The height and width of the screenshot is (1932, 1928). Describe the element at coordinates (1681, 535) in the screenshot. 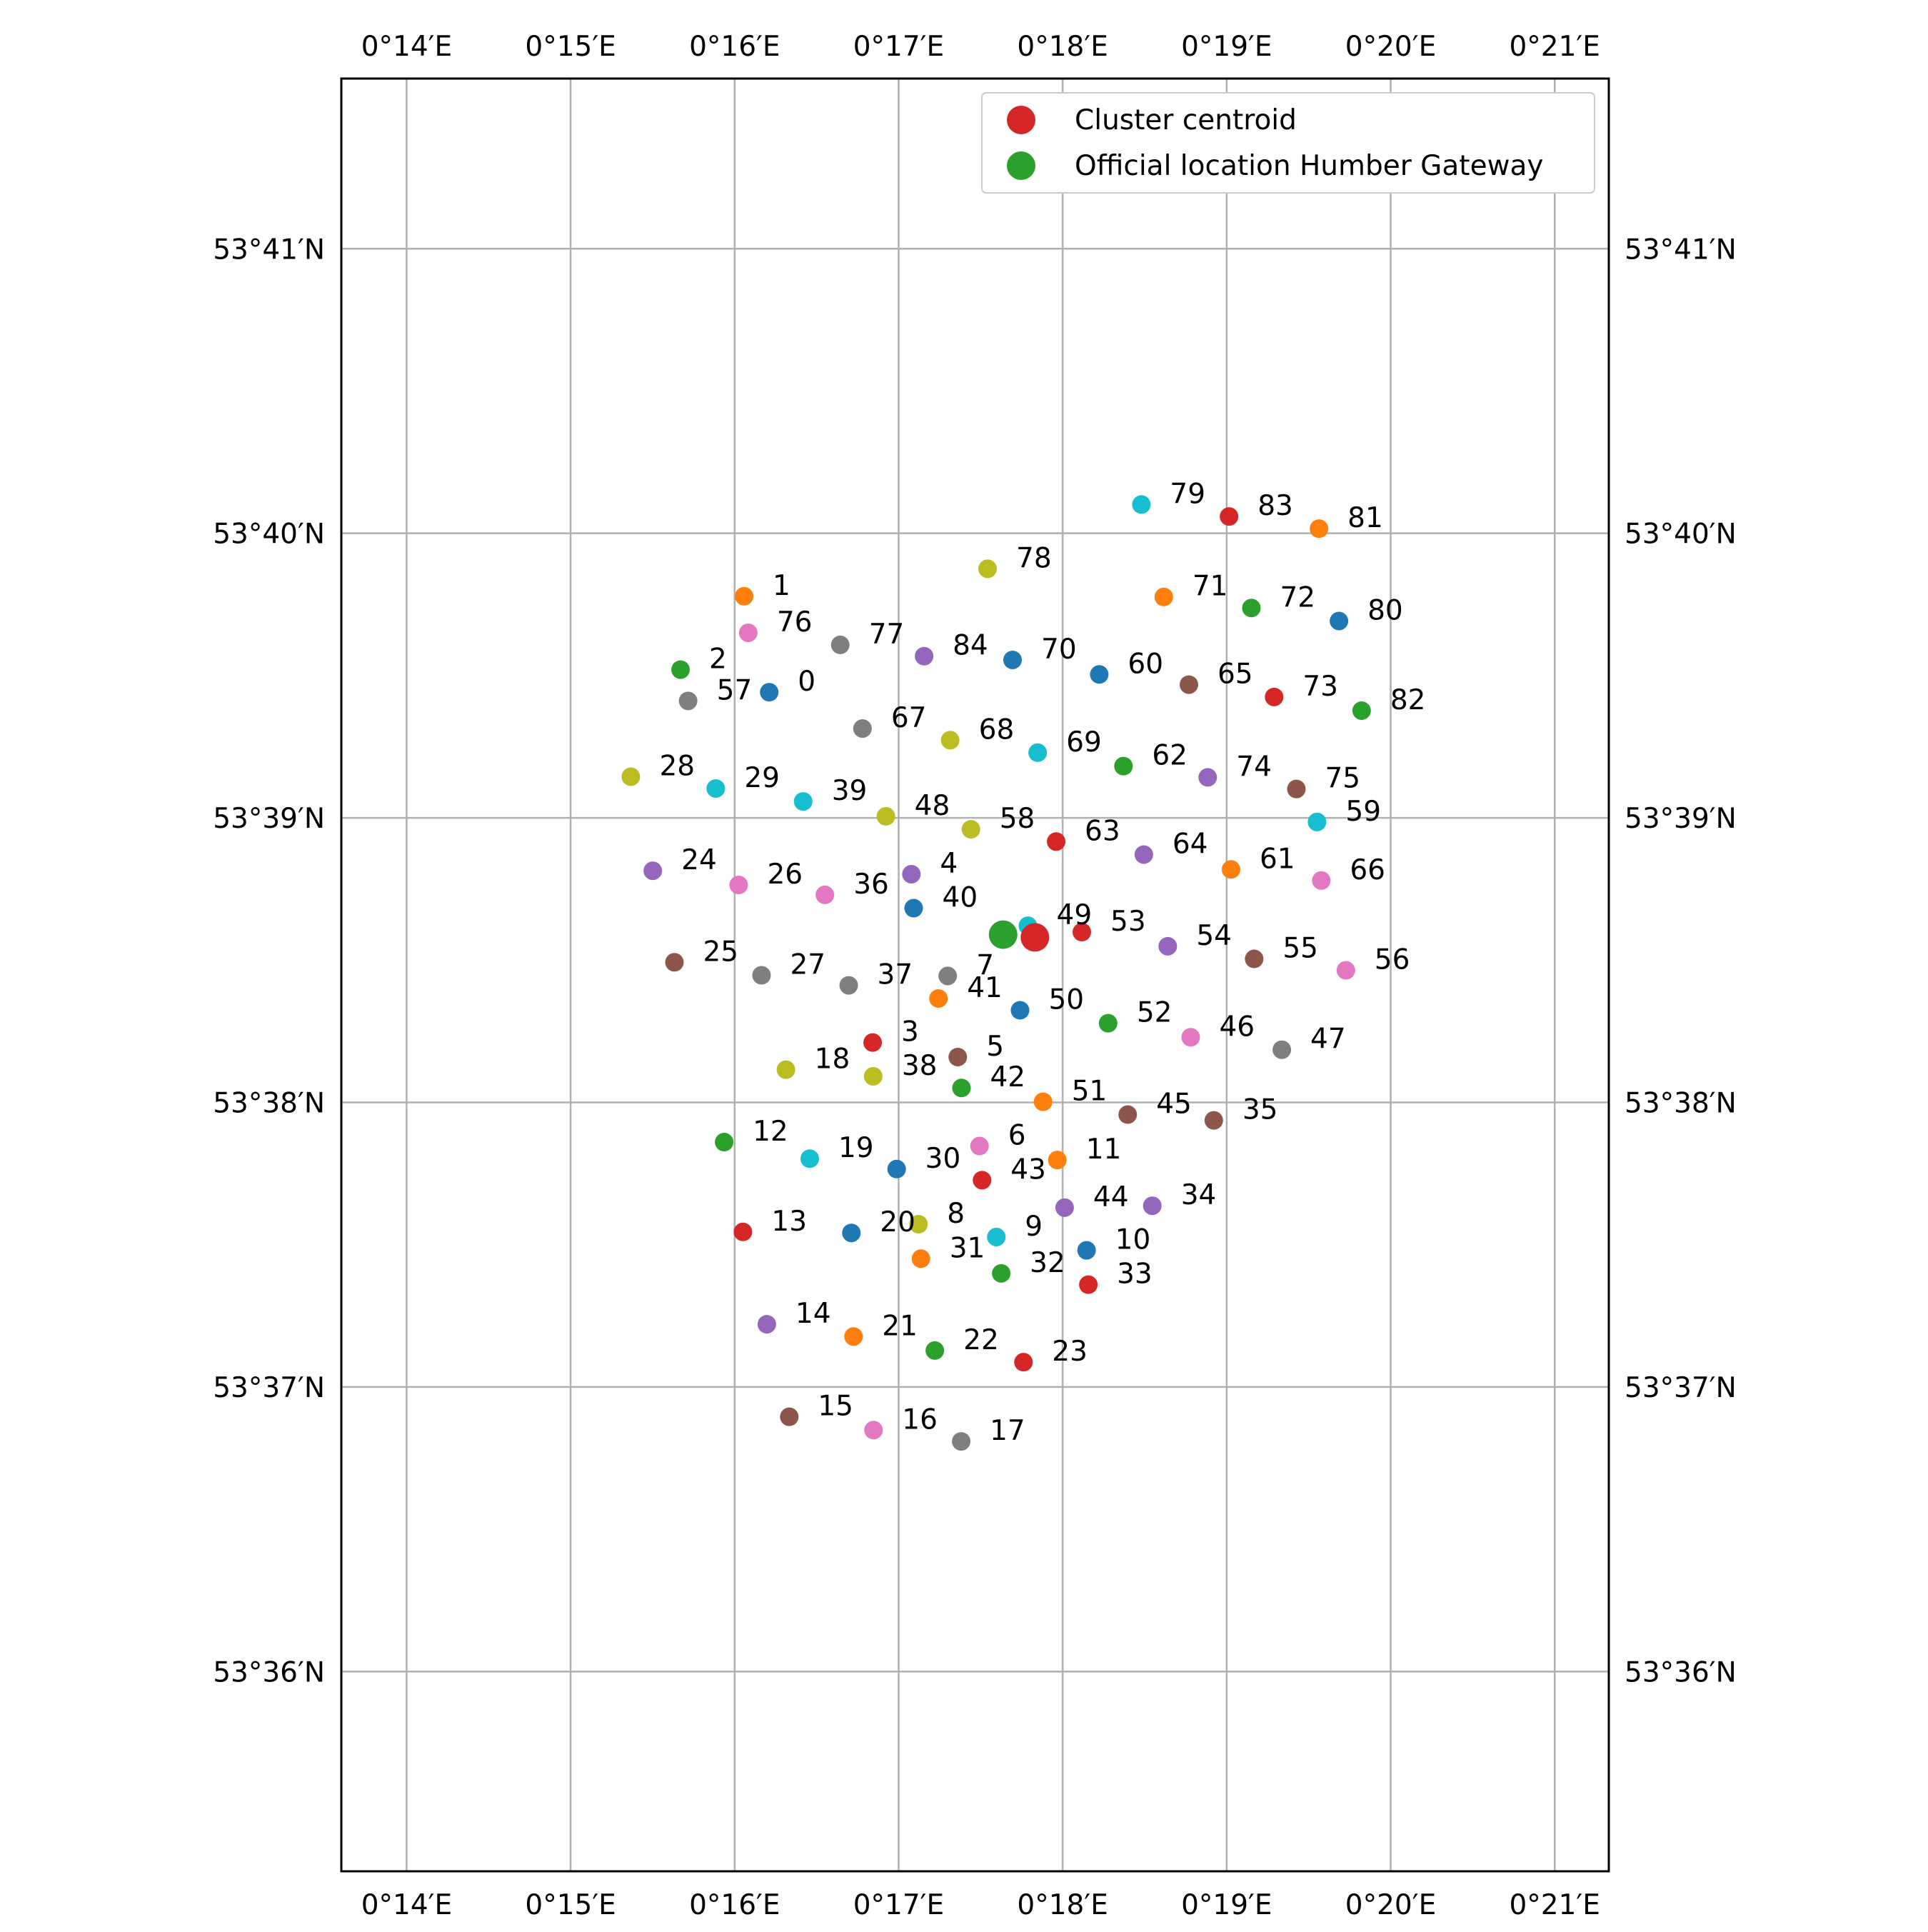

I see `y-tick-label-right: 53°40′N` at that location.